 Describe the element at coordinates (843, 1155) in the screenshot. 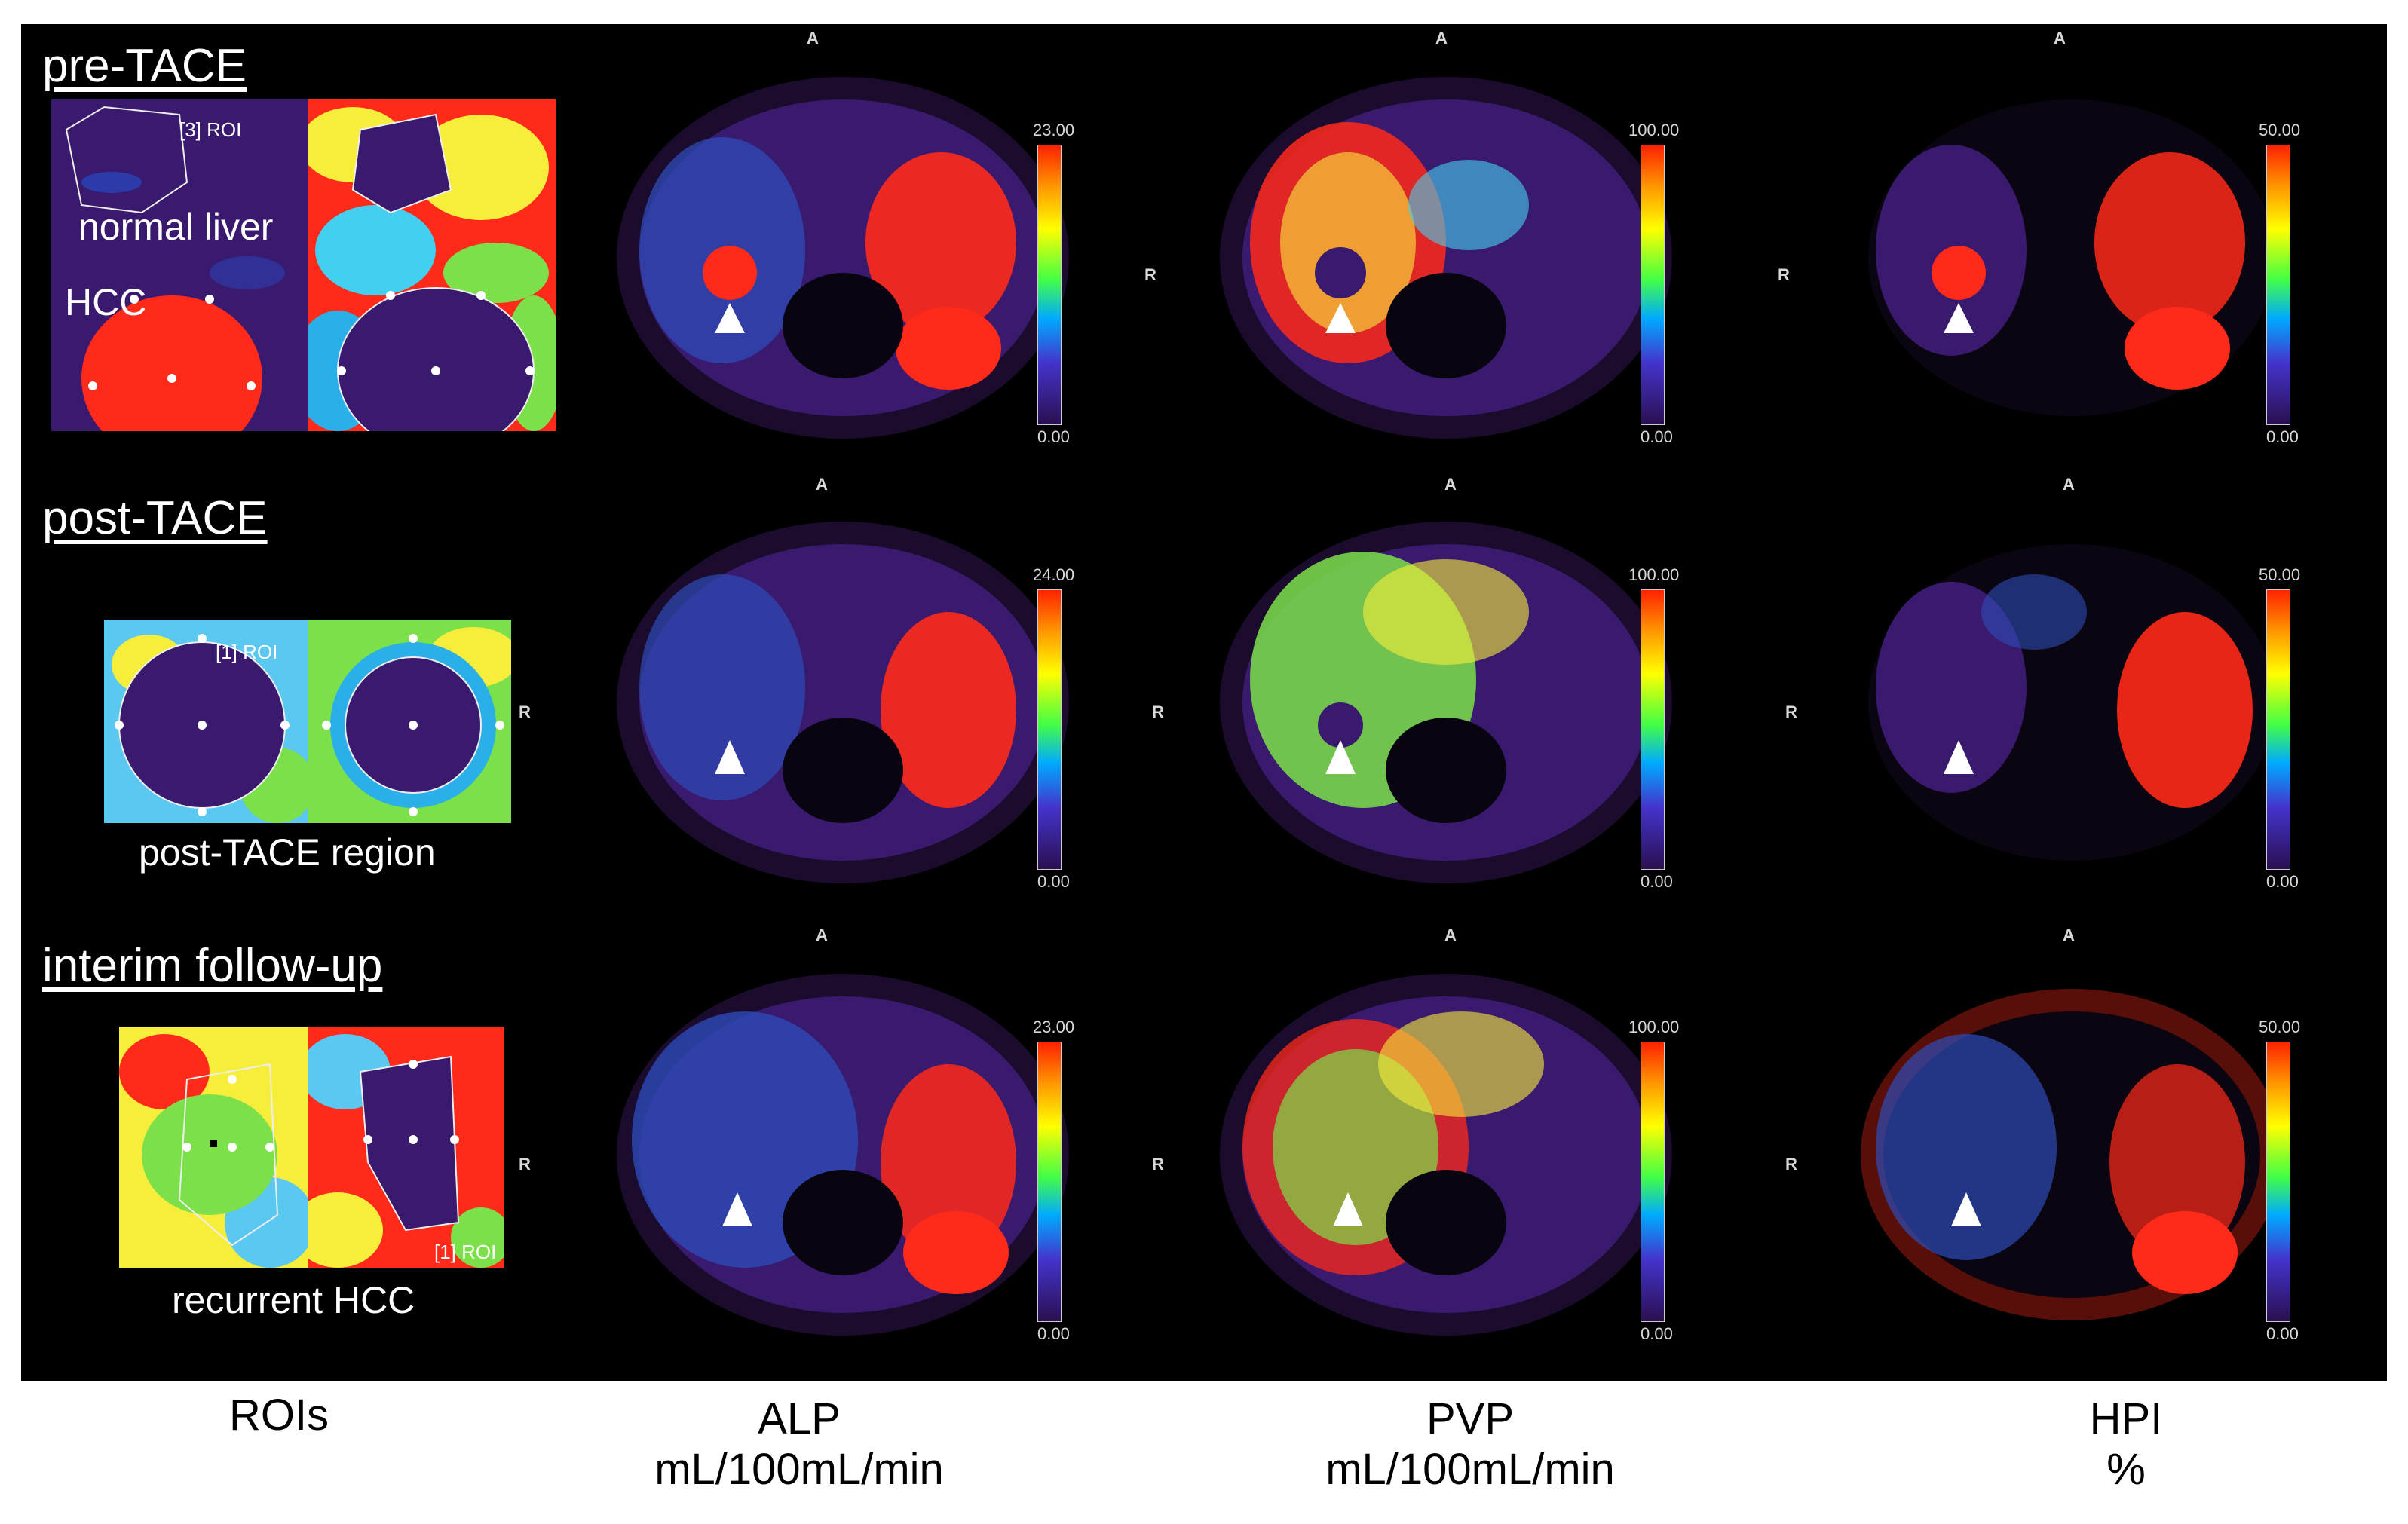

I see `alp-map-interim-follow-up` at that location.